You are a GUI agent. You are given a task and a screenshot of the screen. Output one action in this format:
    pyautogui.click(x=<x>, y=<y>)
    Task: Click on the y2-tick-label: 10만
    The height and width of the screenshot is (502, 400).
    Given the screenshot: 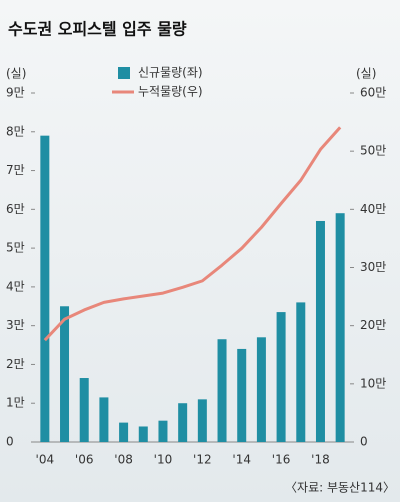 What is the action you would take?
    pyautogui.click(x=373, y=383)
    